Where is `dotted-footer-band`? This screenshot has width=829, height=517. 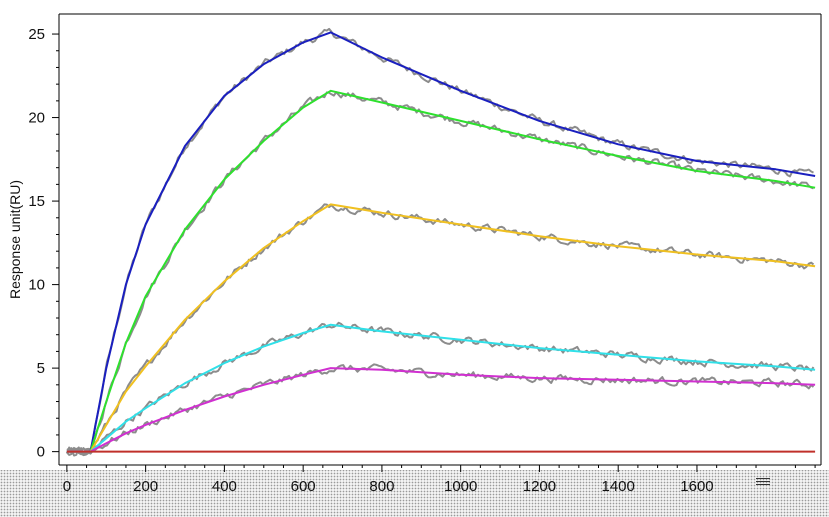 dotted-footer-band is located at coordinates (414, 491).